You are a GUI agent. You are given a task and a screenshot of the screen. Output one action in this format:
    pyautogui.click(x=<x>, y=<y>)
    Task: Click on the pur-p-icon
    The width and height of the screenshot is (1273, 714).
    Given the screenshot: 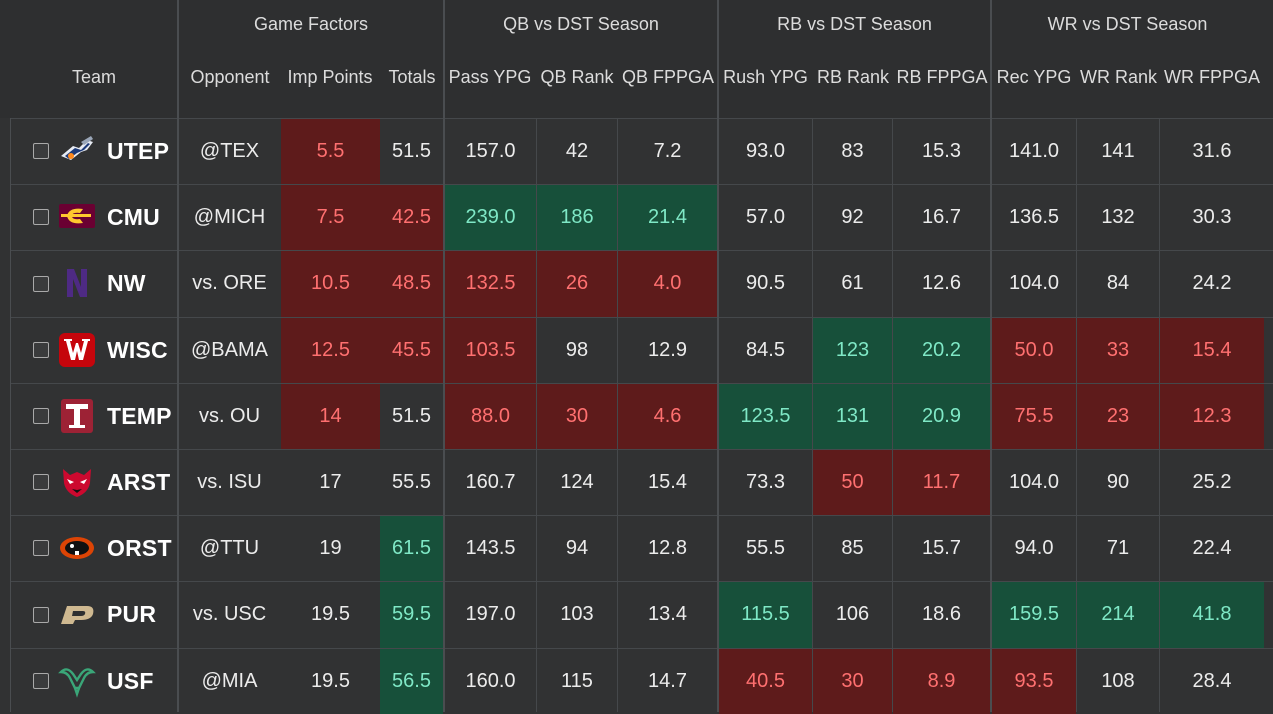 What is the action you would take?
    pyautogui.click(x=77, y=615)
    